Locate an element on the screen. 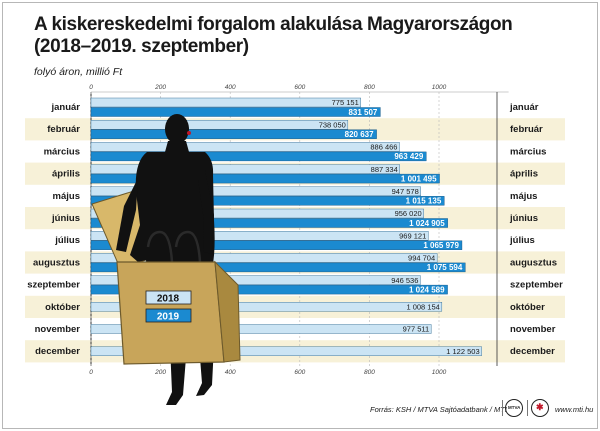 The width and height of the screenshot is (600, 431). chart-subtitle: folyó áron, millió Ft is located at coordinates (78, 72).